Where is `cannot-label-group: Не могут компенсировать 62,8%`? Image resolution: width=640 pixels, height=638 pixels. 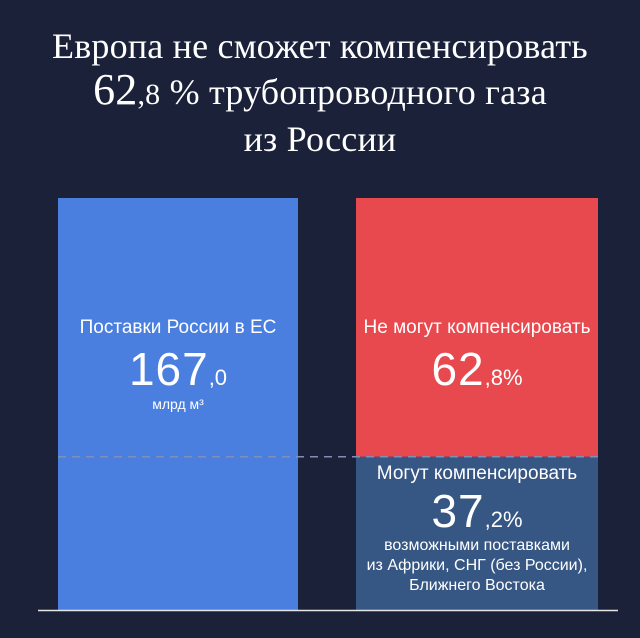
cannot-label-group: Не могут компенсировать 62,8% is located at coordinates (477, 355).